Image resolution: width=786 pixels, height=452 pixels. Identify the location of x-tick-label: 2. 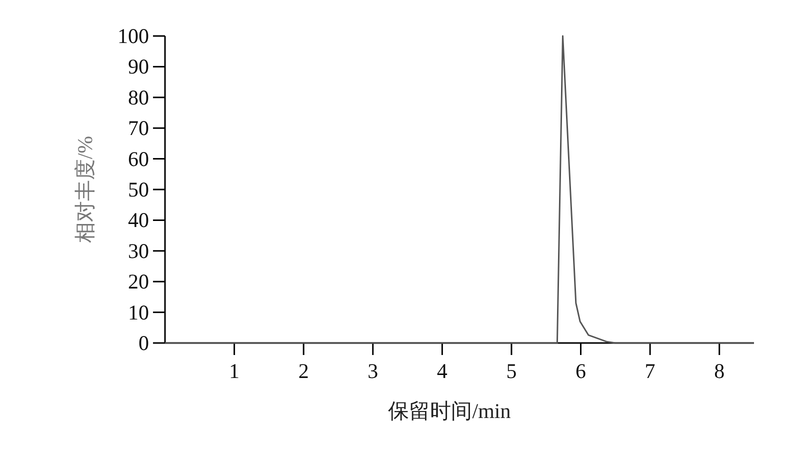
(303, 371).